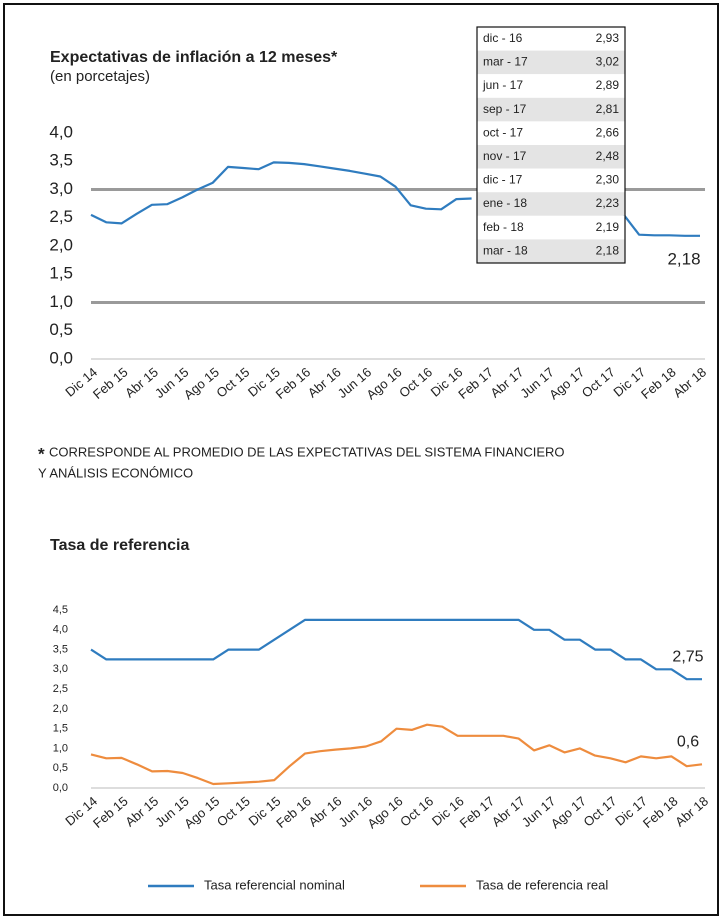 The height and width of the screenshot is (919, 723). What do you see at coordinates (608, 85) in the screenshot?
I see `table-cell: 2,89` at bounding box center [608, 85].